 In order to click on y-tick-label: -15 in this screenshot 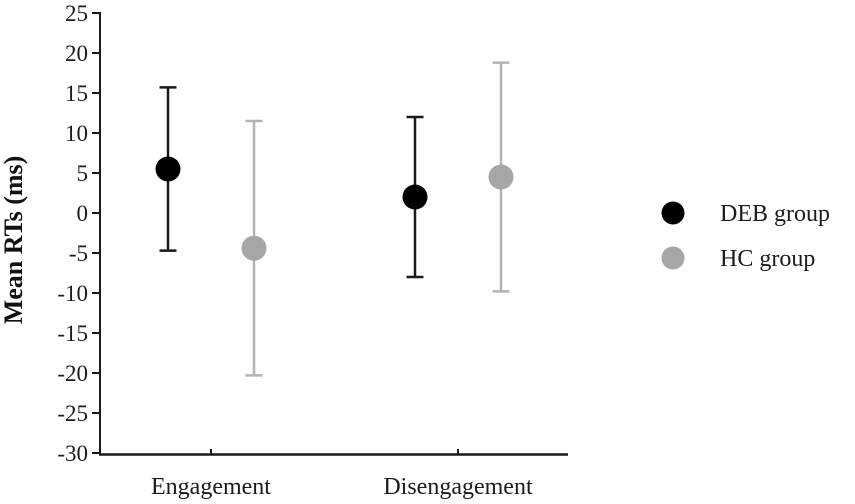, I will do `click(72, 333)`.